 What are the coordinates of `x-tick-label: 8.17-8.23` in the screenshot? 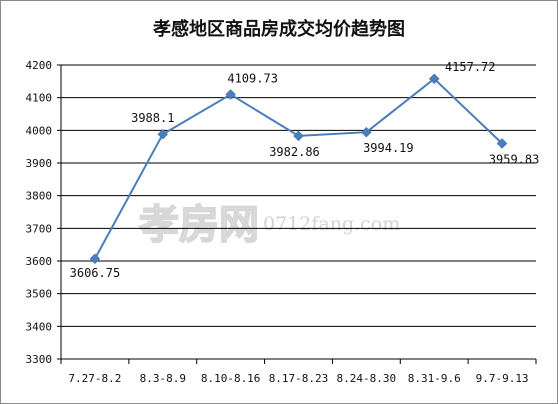 It's located at (299, 378).